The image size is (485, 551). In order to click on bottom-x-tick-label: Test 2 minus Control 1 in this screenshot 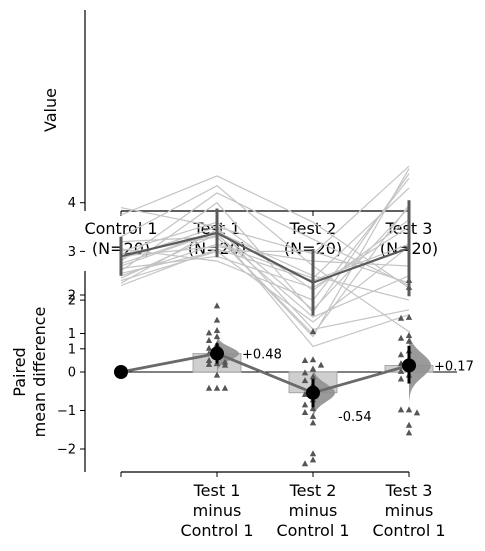, I will do `click(312, 510)`.